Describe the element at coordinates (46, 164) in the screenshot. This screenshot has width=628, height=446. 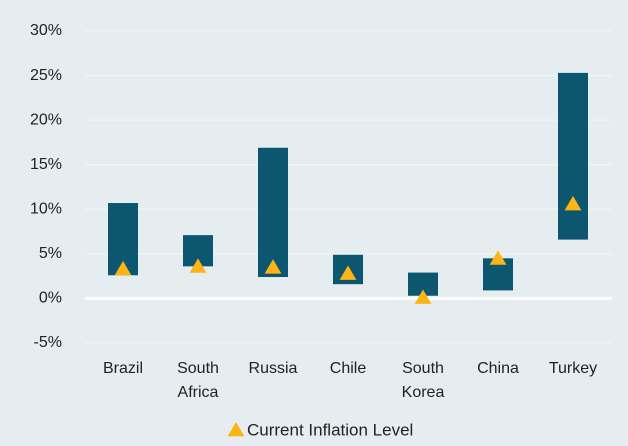
I see `y-tick-label: 15%` at that location.